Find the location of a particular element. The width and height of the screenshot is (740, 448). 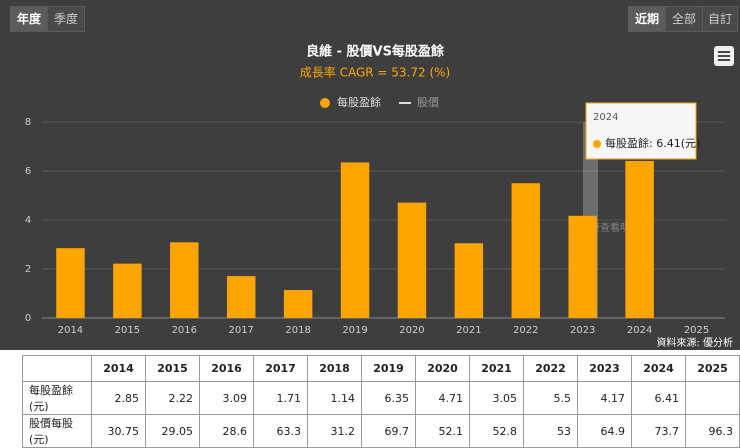

table-cell: 4.17 is located at coordinates (604, 398).